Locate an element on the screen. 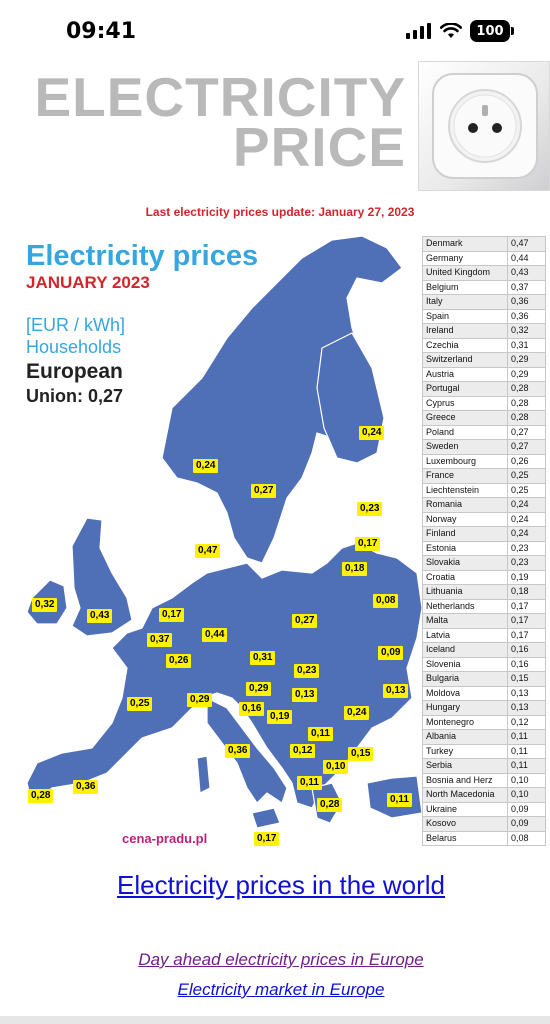 This screenshot has width=550, height=1024. power-socket-image is located at coordinates (484, 126).